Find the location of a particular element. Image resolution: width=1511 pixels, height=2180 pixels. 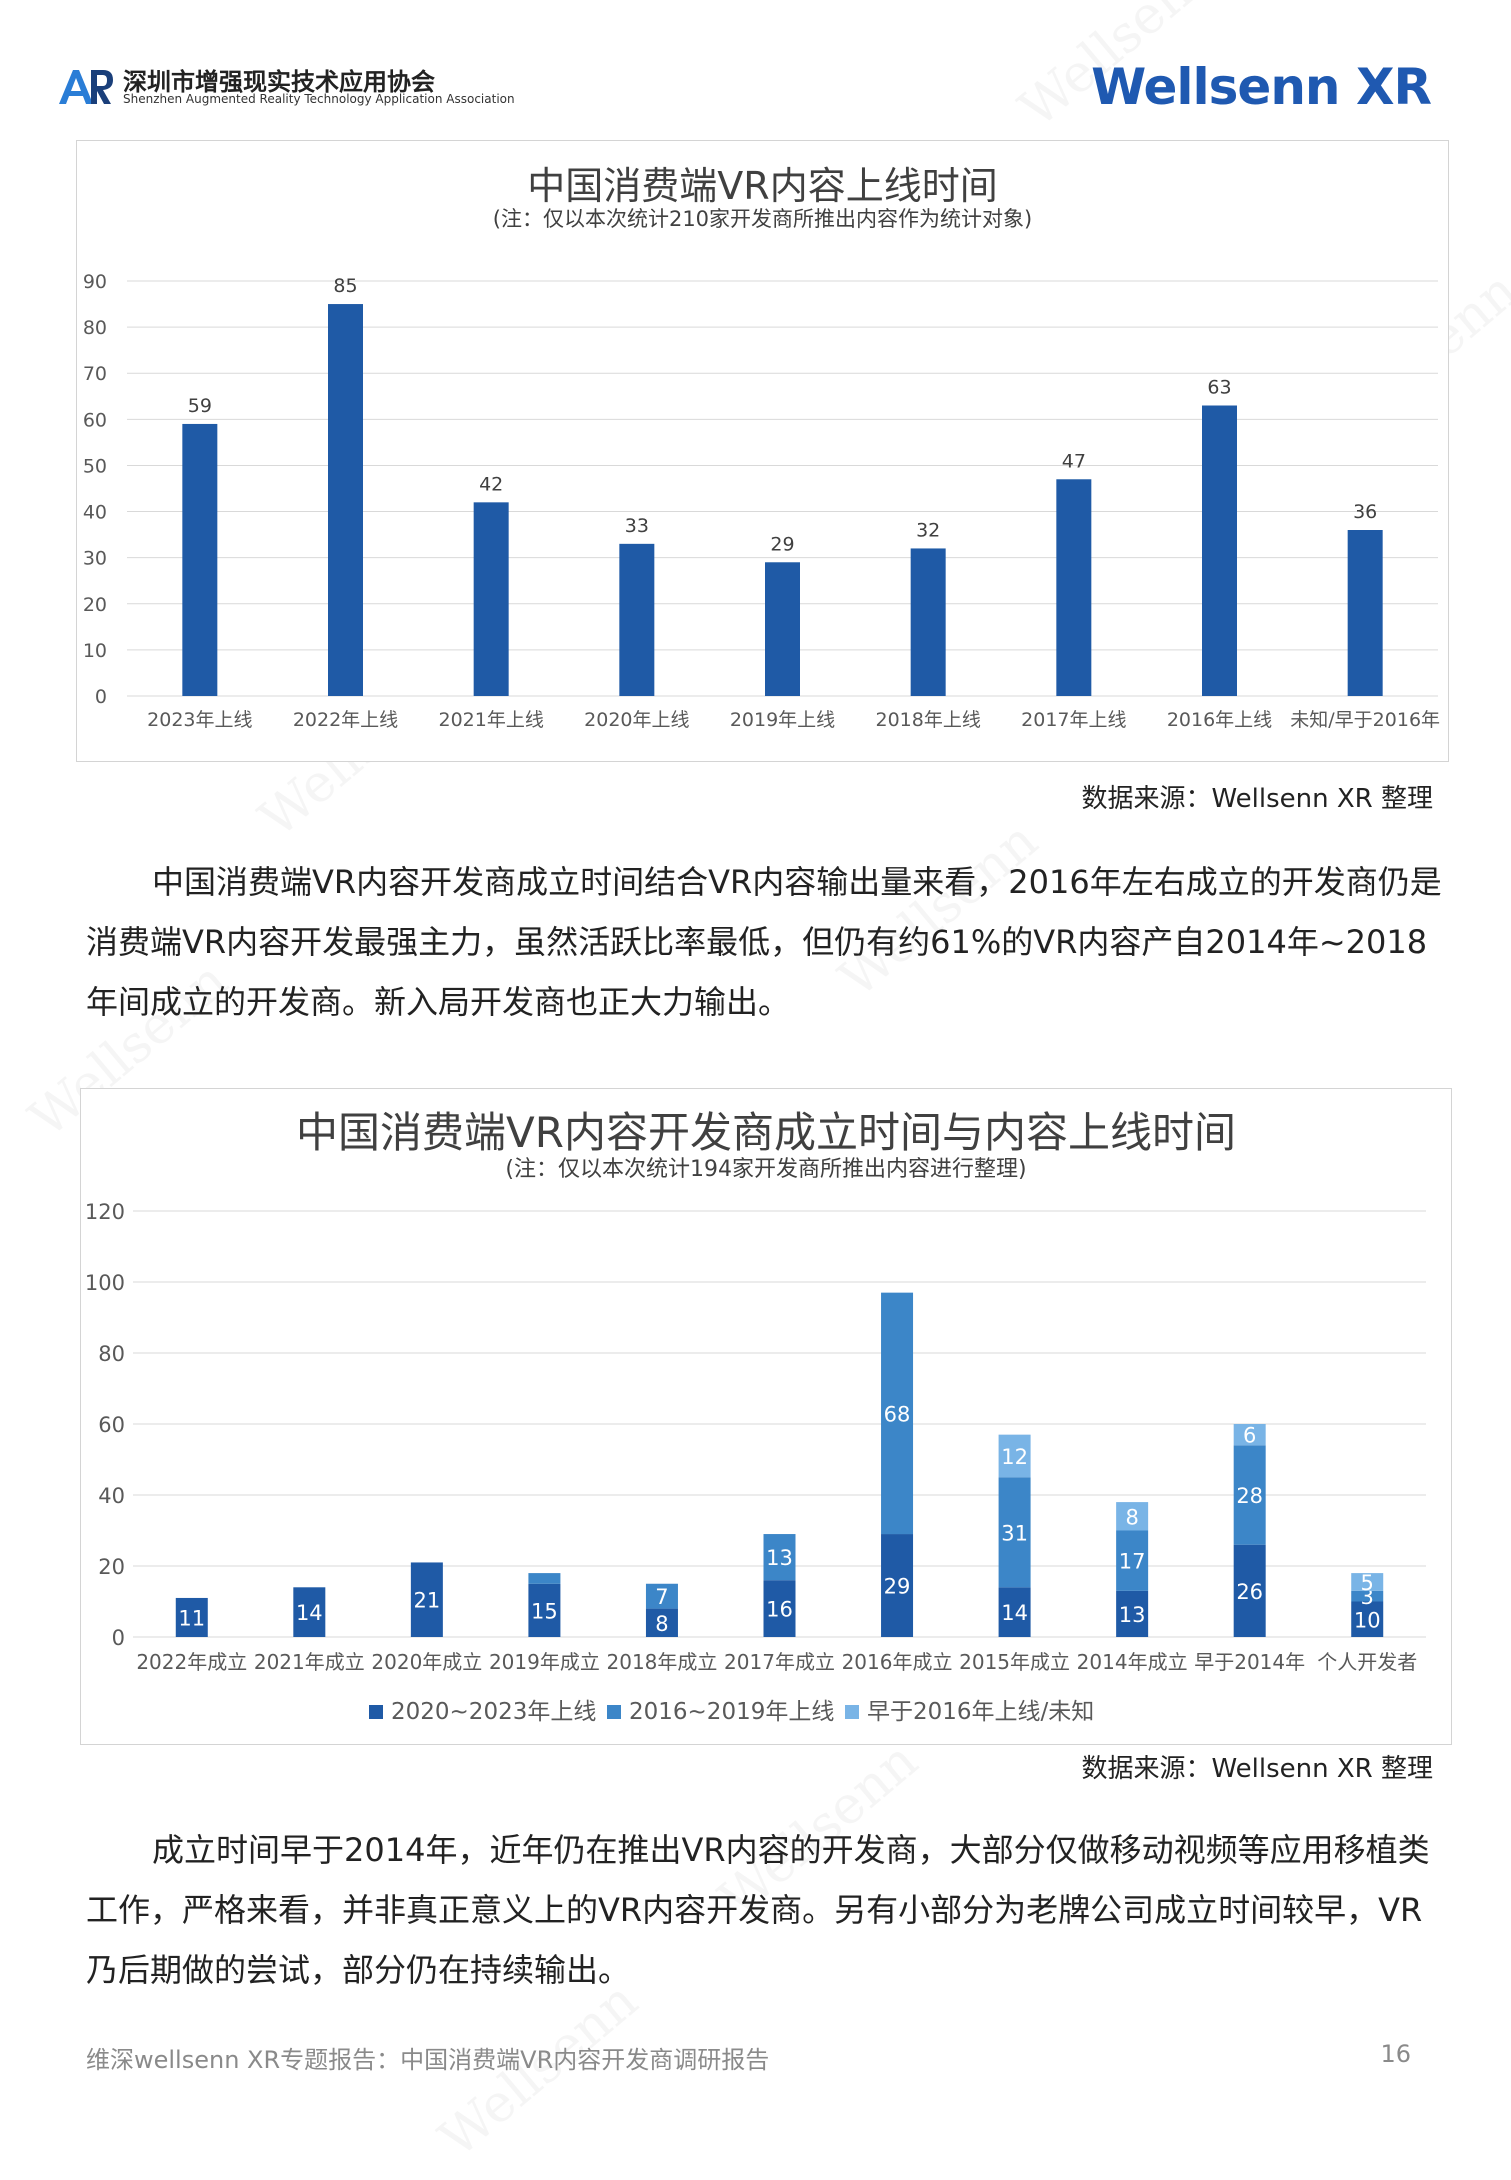

data-label: 21 is located at coordinates (426, 1601).